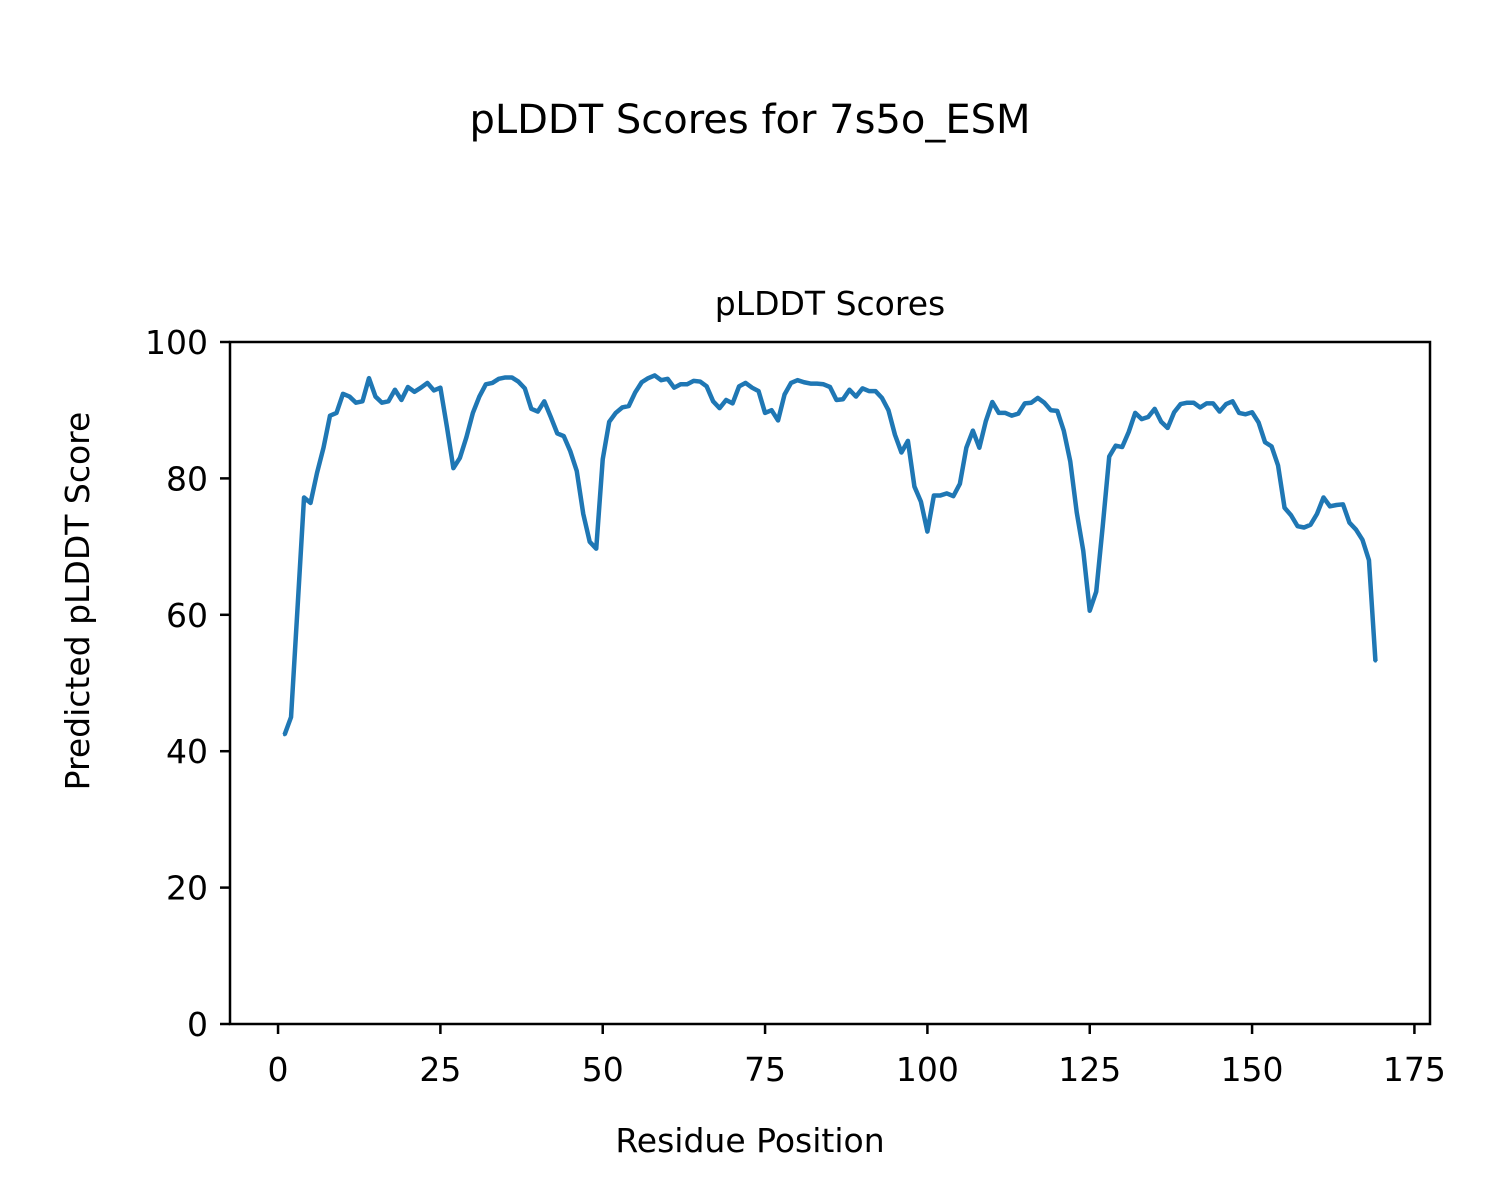 The height and width of the screenshot is (1200, 1500). What do you see at coordinates (77, 601) in the screenshot?
I see `y-axis-label: Predicted pLDDT Score` at bounding box center [77, 601].